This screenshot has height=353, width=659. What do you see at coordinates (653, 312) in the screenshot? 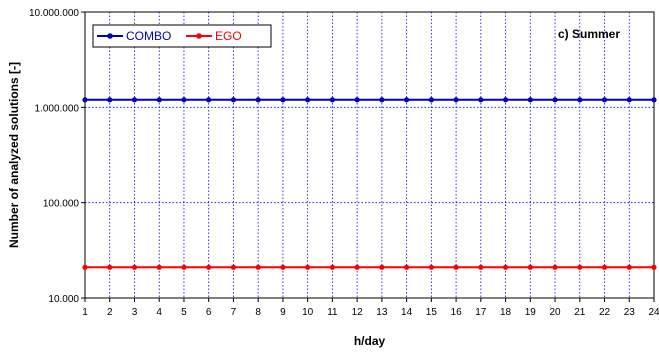
I see `x-tick-label: 24` at bounding box center [653, 312].